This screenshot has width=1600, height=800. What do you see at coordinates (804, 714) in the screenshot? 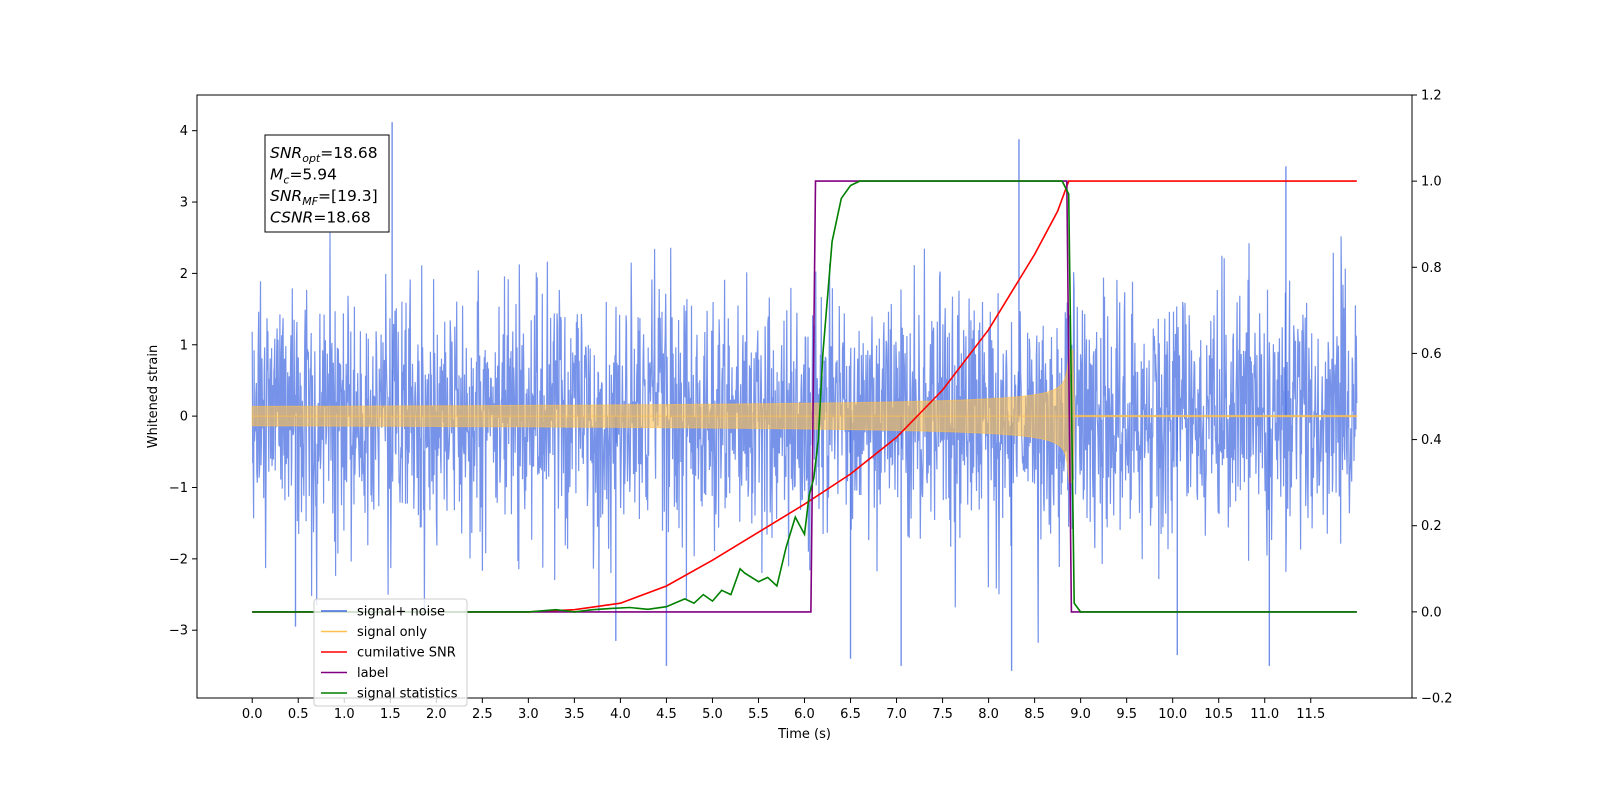
I see `x-tick-label: 6.0` at bounding box center [804, 714].